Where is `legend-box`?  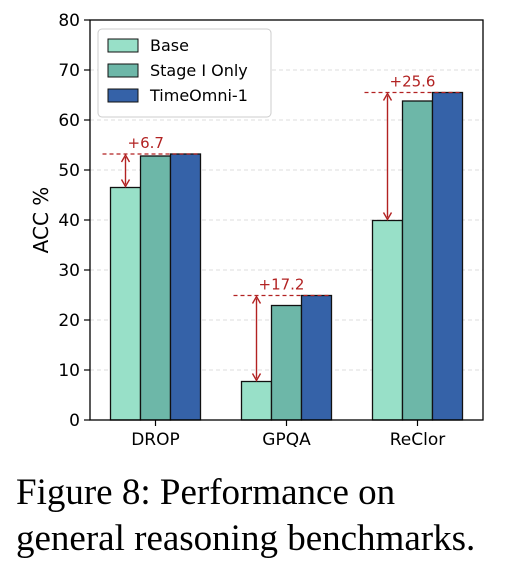
legend-box is located at coordinates (184, 73).